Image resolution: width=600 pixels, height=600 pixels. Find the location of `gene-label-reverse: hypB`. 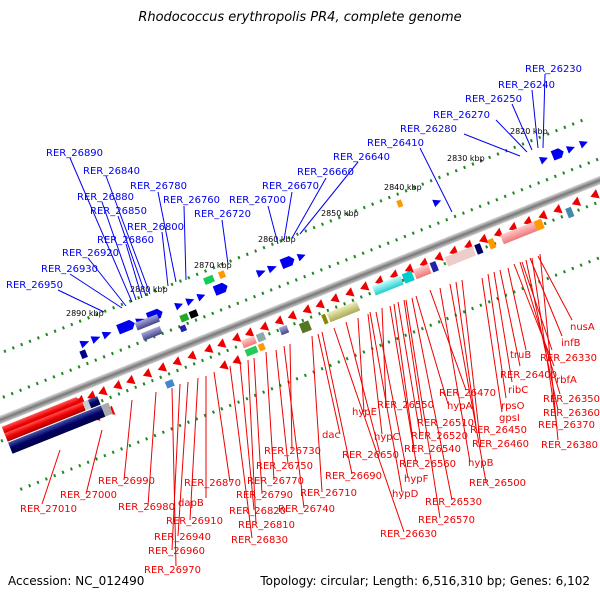

gene-label-reverse: hypB is located at coordinates (481, 463).